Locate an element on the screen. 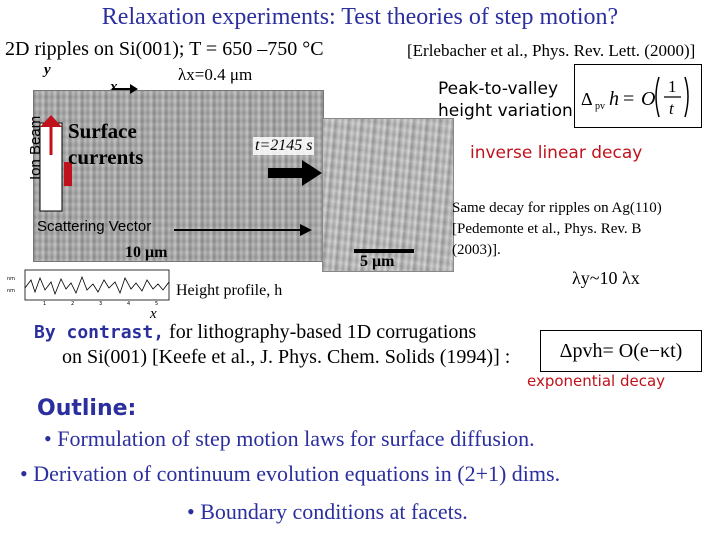  scale-10um: 10 μm is located at coordinates (146, 252).